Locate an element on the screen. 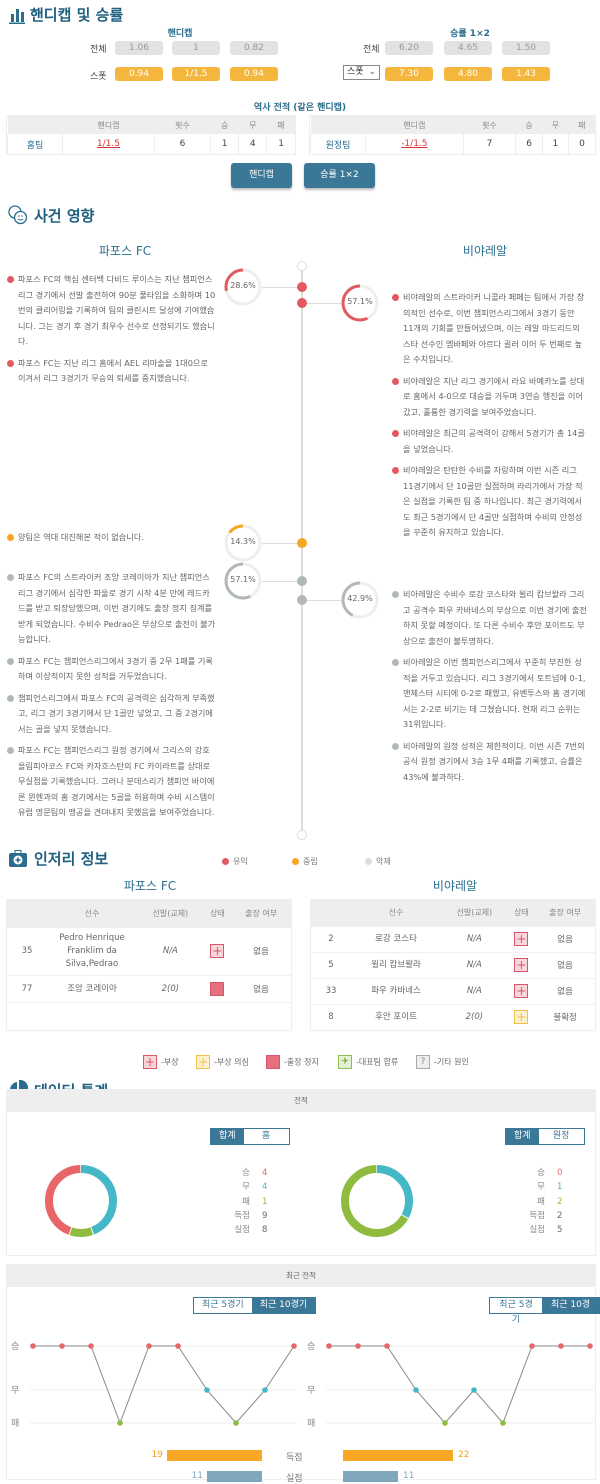 Image resolution: width=600 pixels, height=1484 pixels. stat-row: 득점 9 is located at coordinates (244, 1216).